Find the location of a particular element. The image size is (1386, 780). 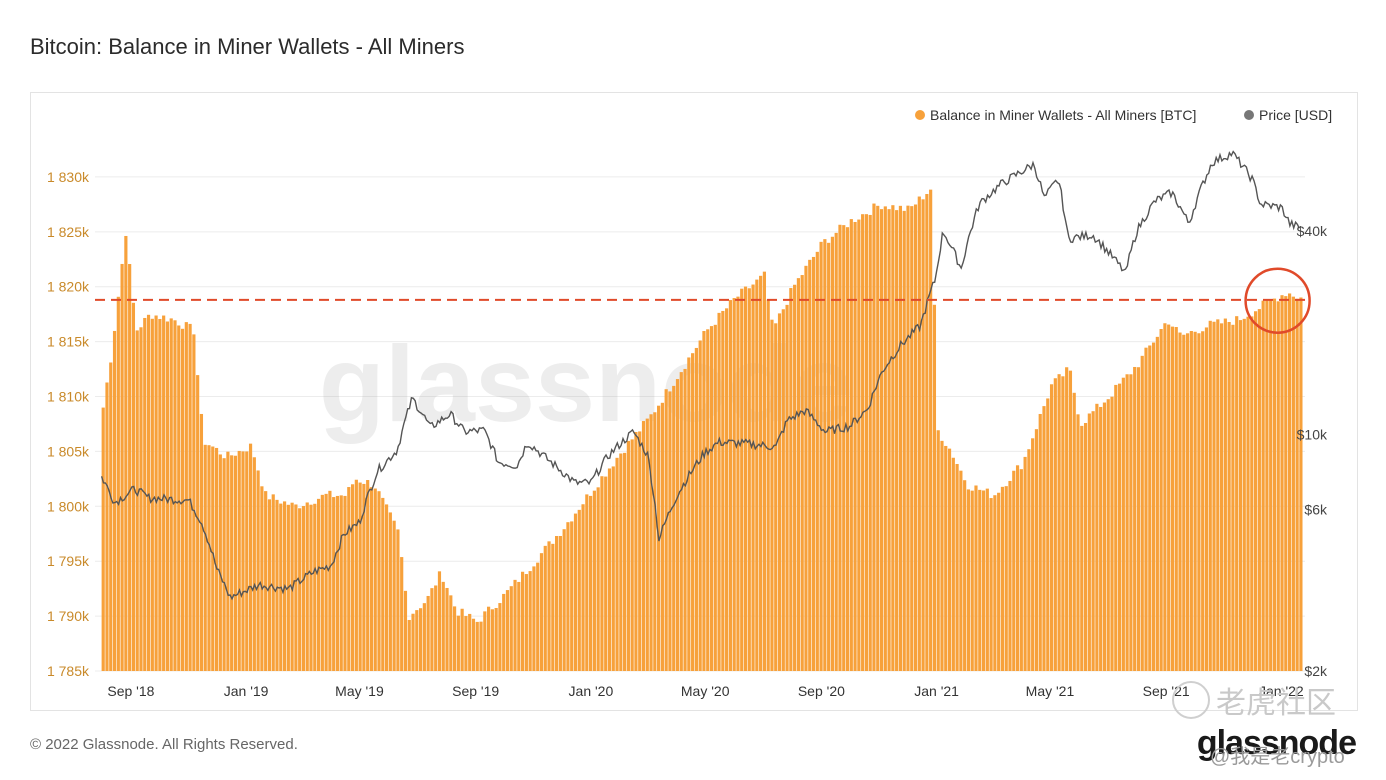

x-tick-label: May '20 is located at coordinates (705, 691).